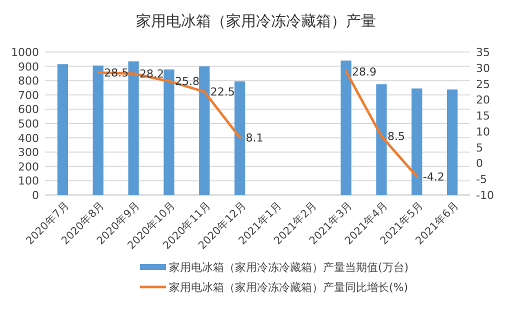 The height and width of the screenshot is (319, 512). I want to click on data-label: 22.5, so click(222, 92).